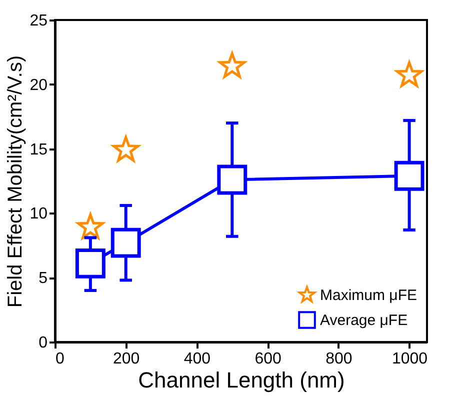 The height and width of the screenshot is (401, 476). What do you see at coordinates (197, 359) in the screenshot?
I see `x-tick-label: 400` at bounding box center [197, 359].